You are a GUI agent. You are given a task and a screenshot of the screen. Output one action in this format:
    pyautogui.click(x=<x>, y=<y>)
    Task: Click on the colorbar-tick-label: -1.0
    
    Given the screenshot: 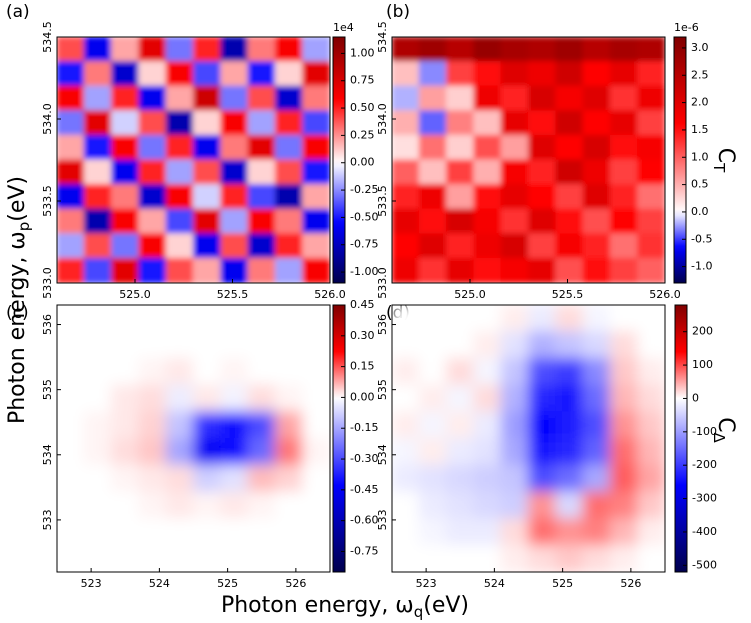 What is the action you would take?
    pyautogui.click(x=701, y=266)
    